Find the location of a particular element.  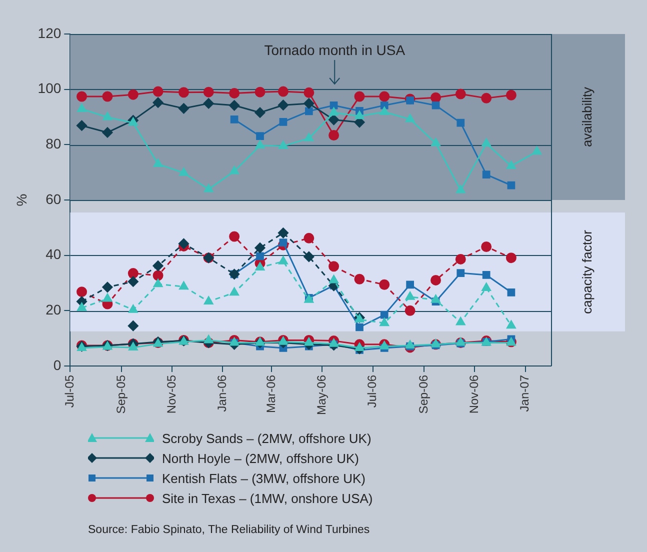

y-tick-label: 100 is located at coordinates (50, 88).